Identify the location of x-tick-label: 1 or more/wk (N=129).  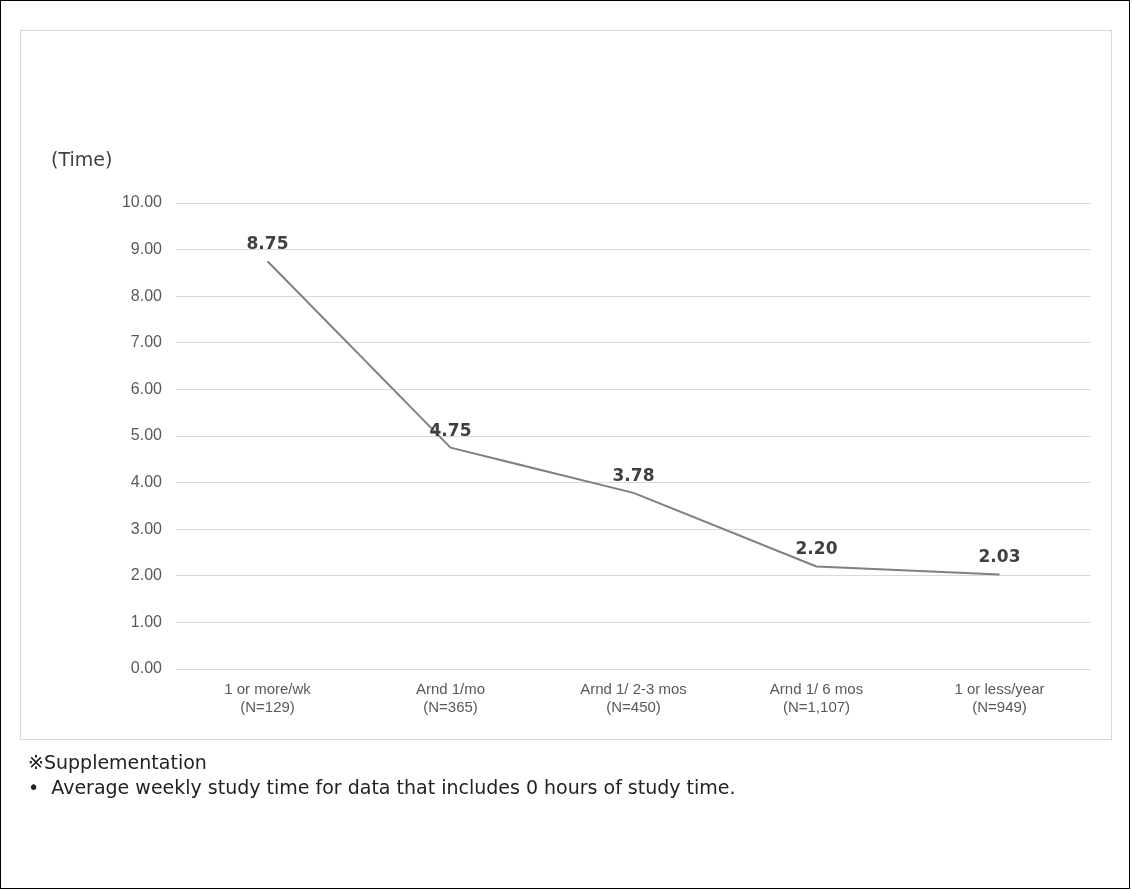
(268, 698).